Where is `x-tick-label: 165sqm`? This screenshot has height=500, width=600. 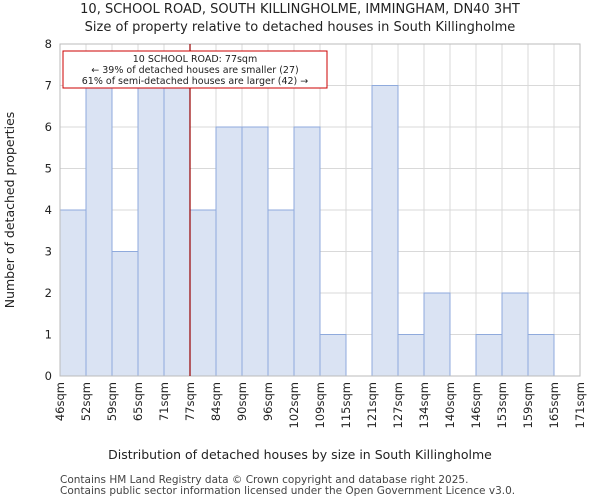 x-tick-label: 165sqm is located at coordinates (554, 405).